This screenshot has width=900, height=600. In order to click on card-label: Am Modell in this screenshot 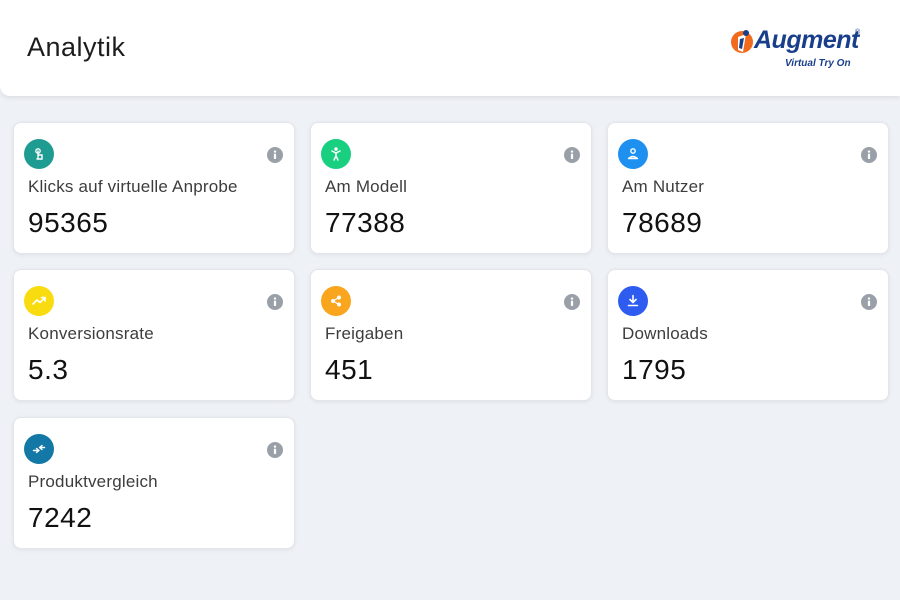, I will do `click(366, 186)`.